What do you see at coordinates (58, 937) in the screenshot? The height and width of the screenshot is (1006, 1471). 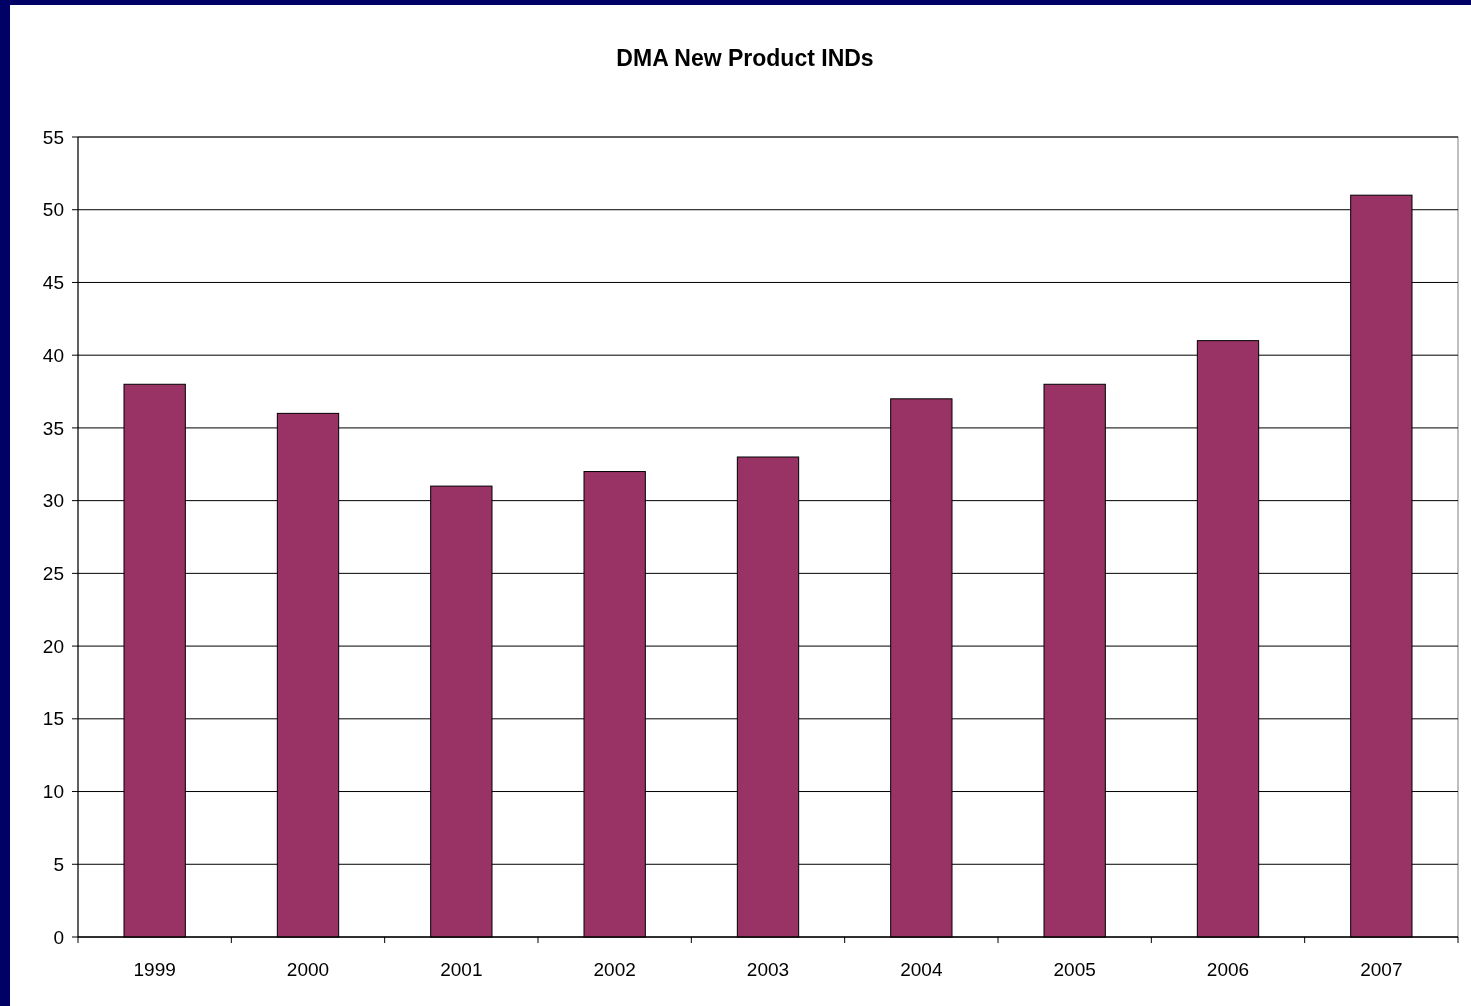 I see `y-tick-label: 0` at bounding box center [58, 937].